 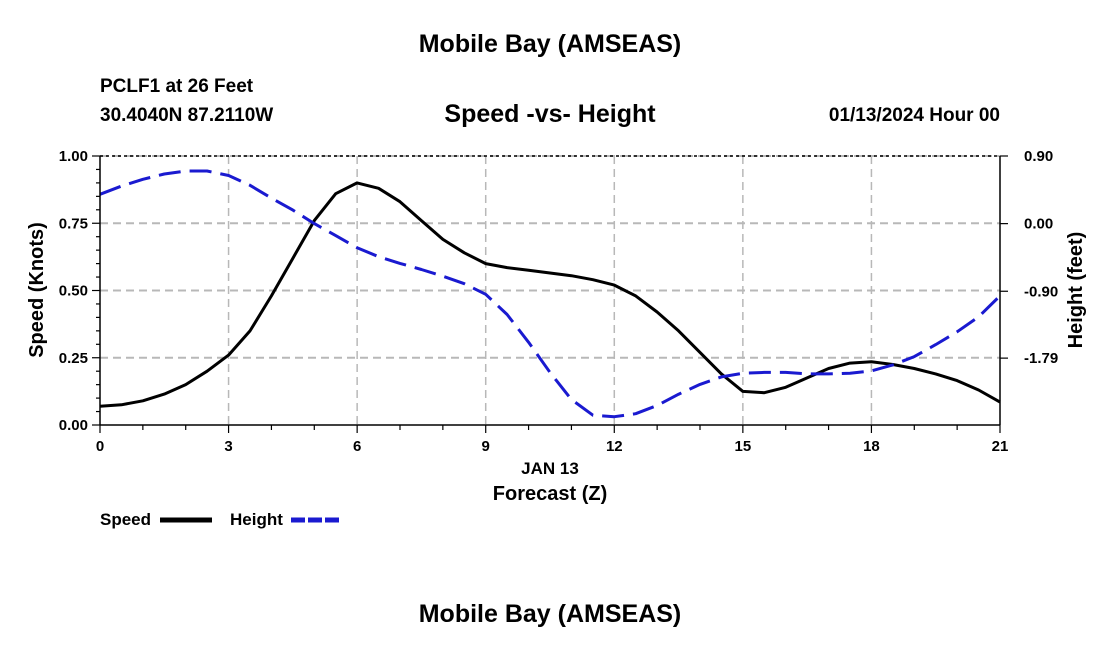 What do you see at coordinates (100, 446) in the screenshot?
I see `x-tick-label: 0` at bounding box center [100, 446].